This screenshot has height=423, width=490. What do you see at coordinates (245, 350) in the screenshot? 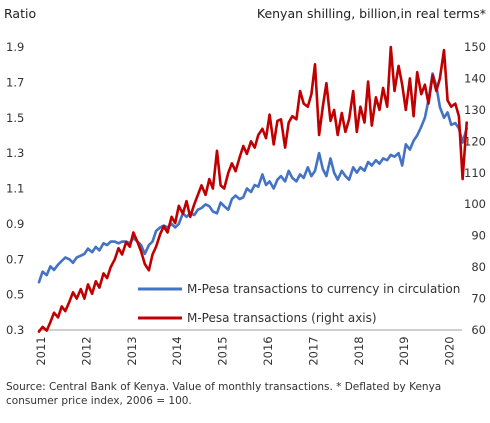
I see `x-axis: 2011 2012 2013 2014 2015 2016 2017 2018 2019 2020` at bounding box center [245, 350].